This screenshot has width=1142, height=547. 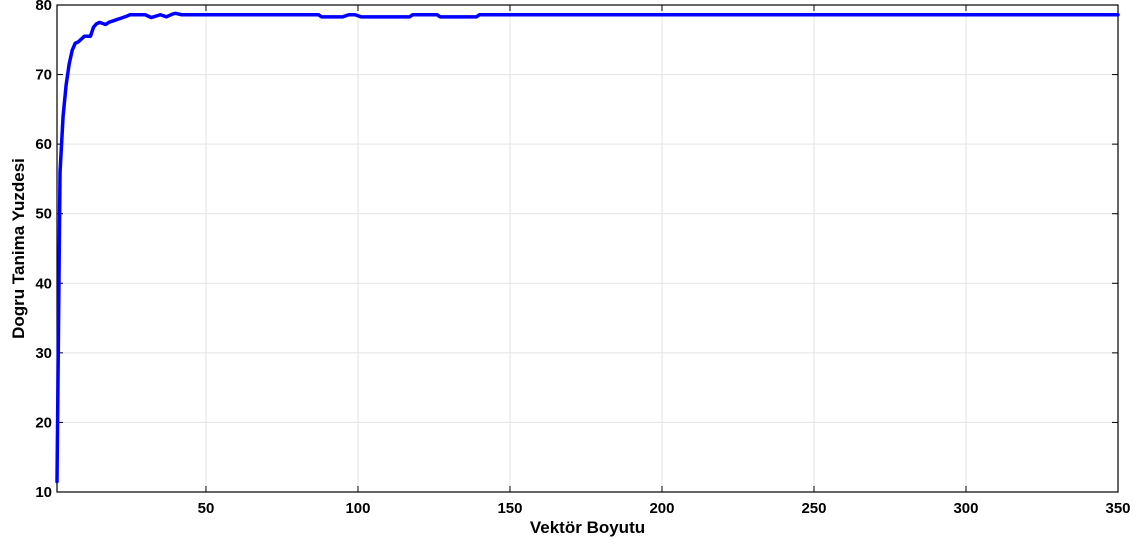 What do you see at coordinates (206, 508) in the screenshot?
I see `x-tick-label: 50` at bounding box center [206, 508].